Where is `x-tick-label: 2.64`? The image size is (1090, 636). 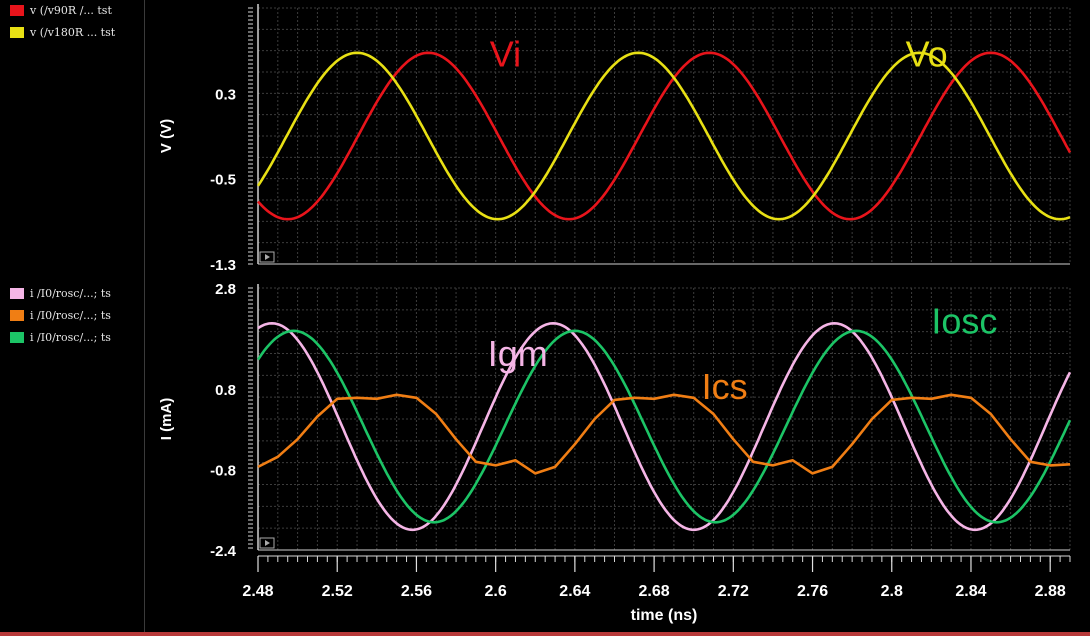
x-tick-label: 2.64 is located at coordinates (574, 591).